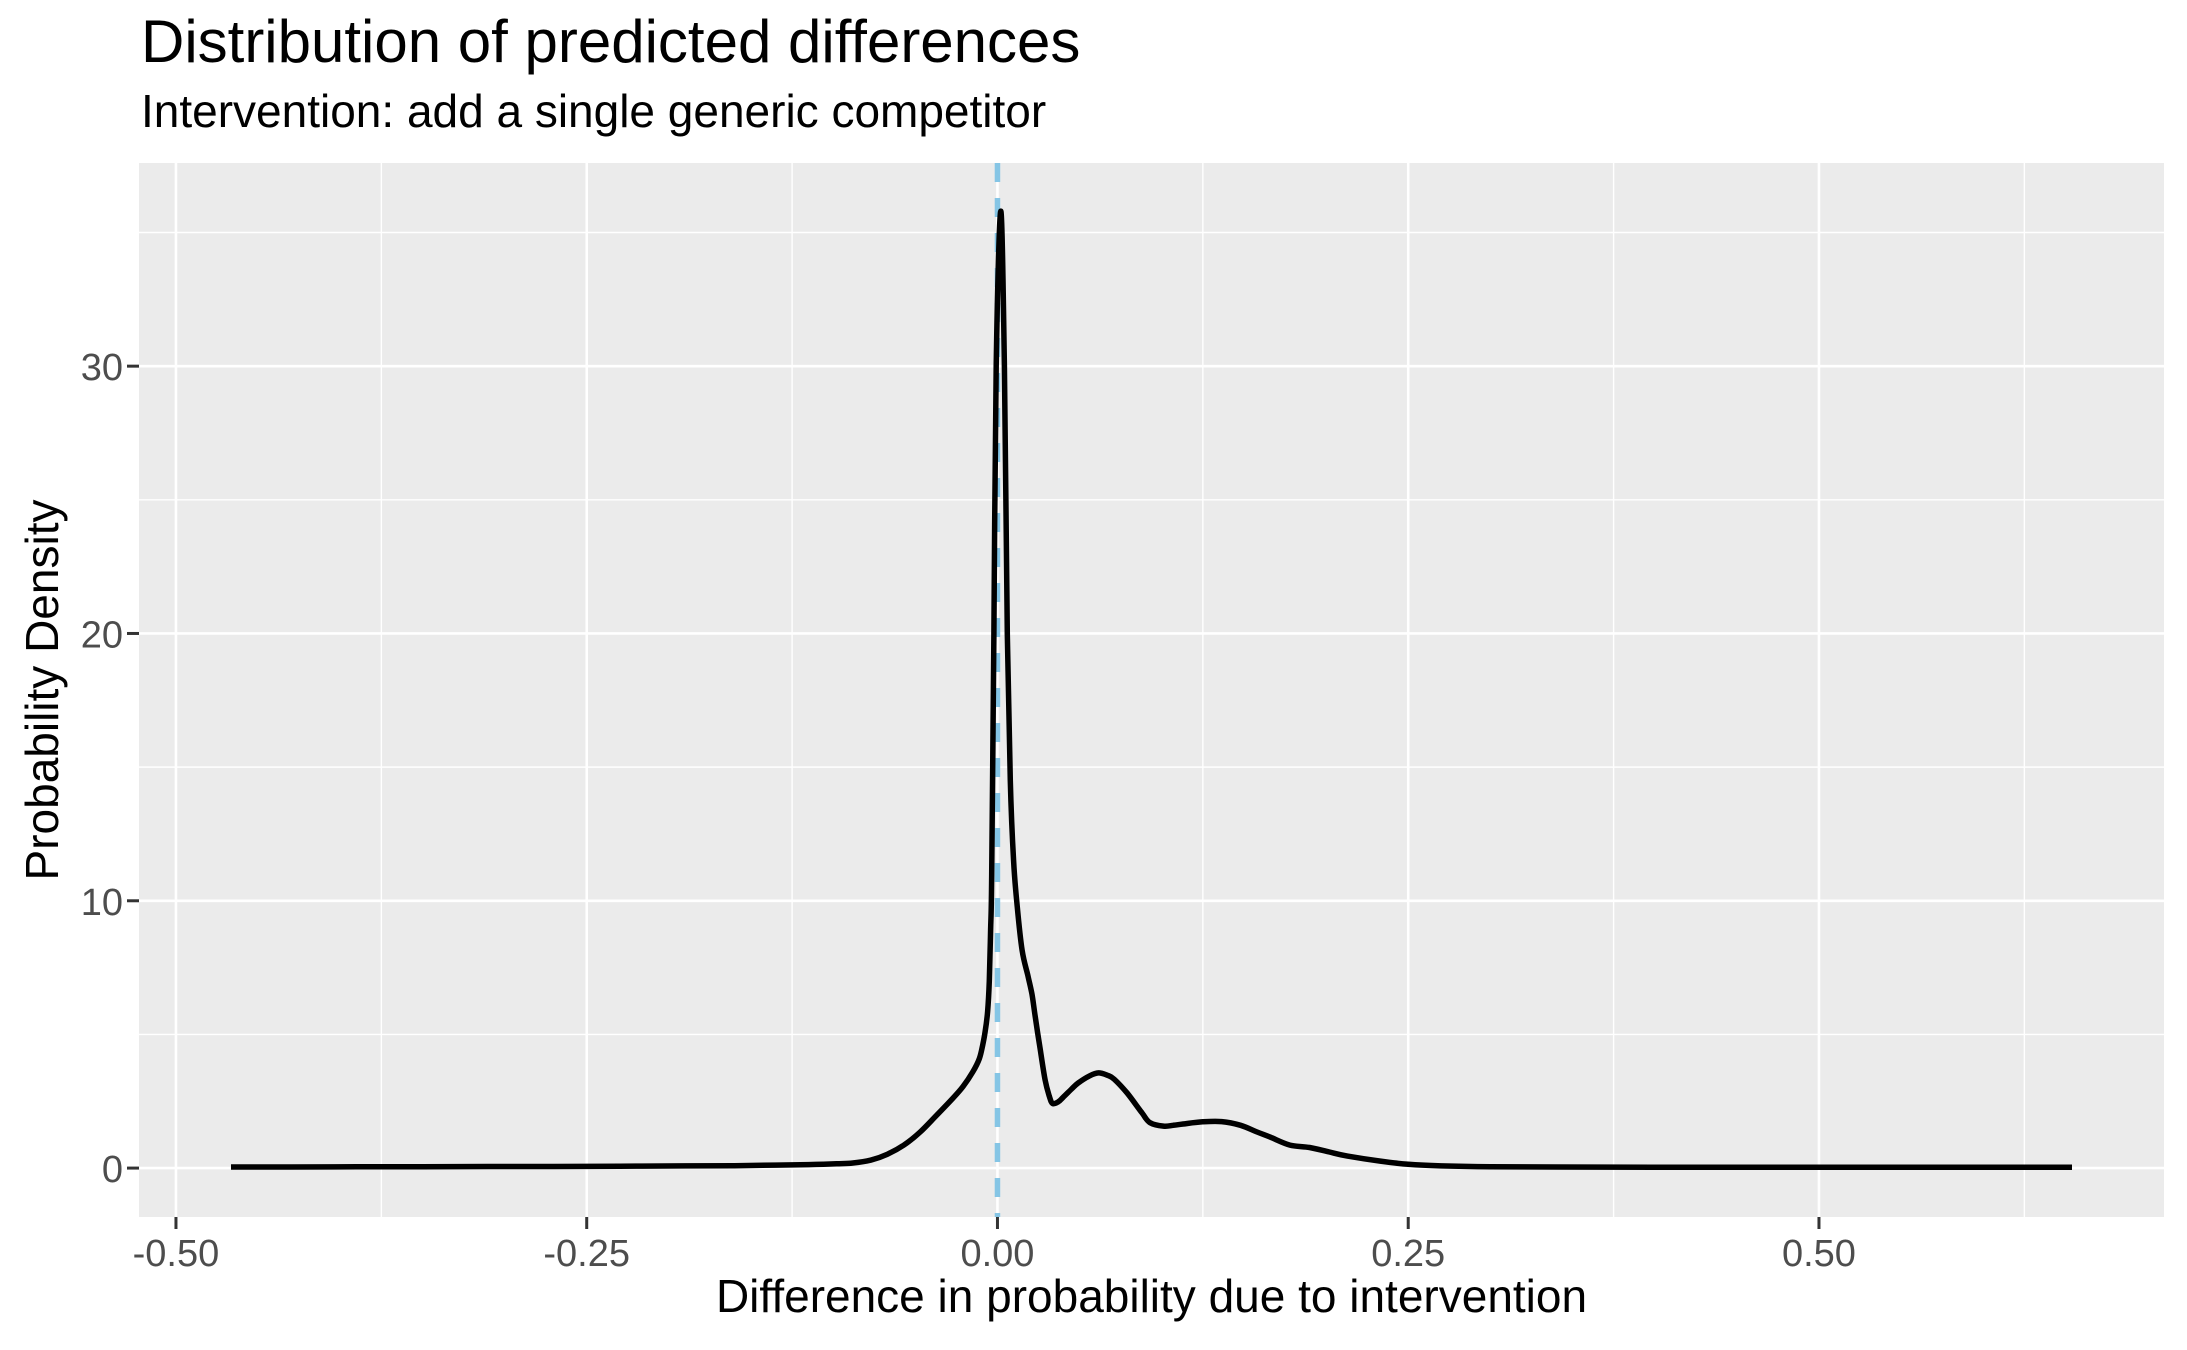 The height and width of the screenshot is (1350, 2187). Describe the element at coordinates (102, 903) in the screenshot. I see `y-tick-label: 10` at that location.